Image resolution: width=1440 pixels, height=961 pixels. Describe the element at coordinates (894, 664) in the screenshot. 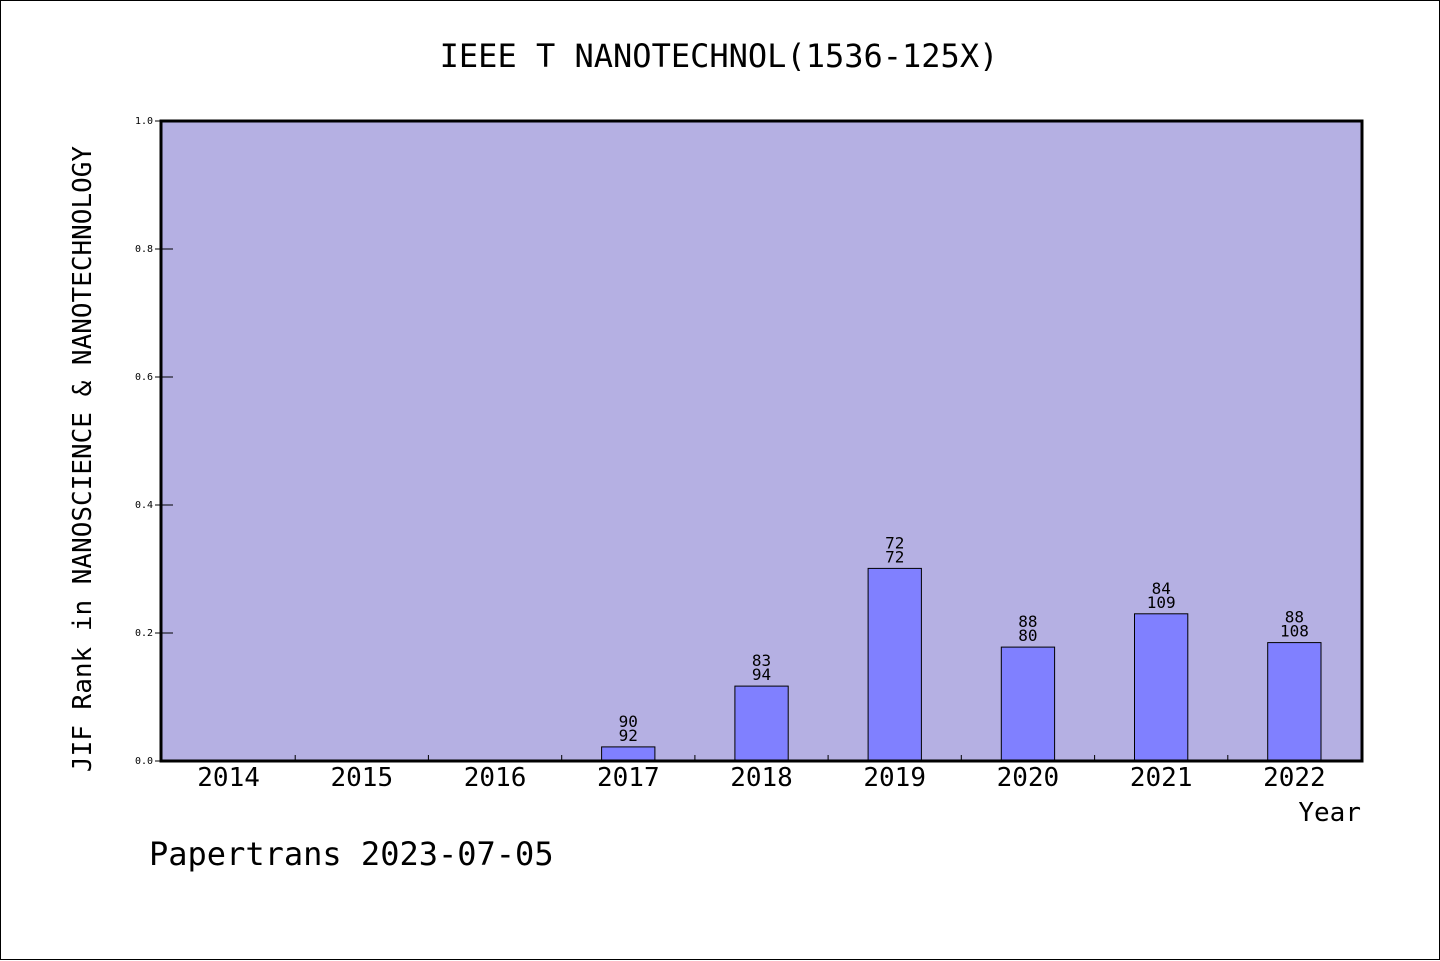

I see `bar-2019` at that location.